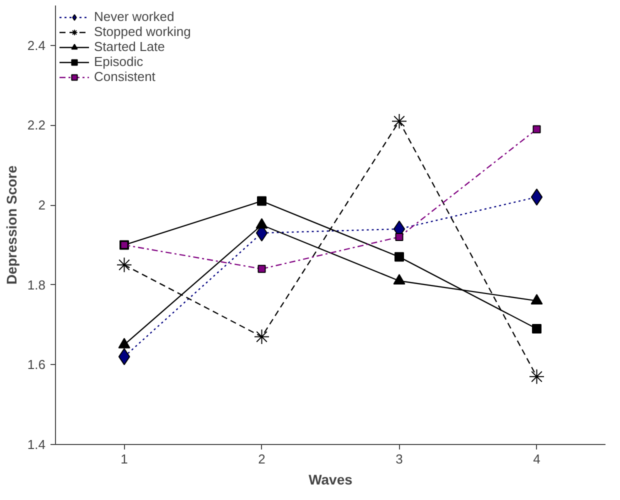 The width and height of the screenshot is (620, 500). What do you see at coordinates (36, 125) in the screenshot?
I see `y-tick-label: 2.2` at bounding box center [36, 125].